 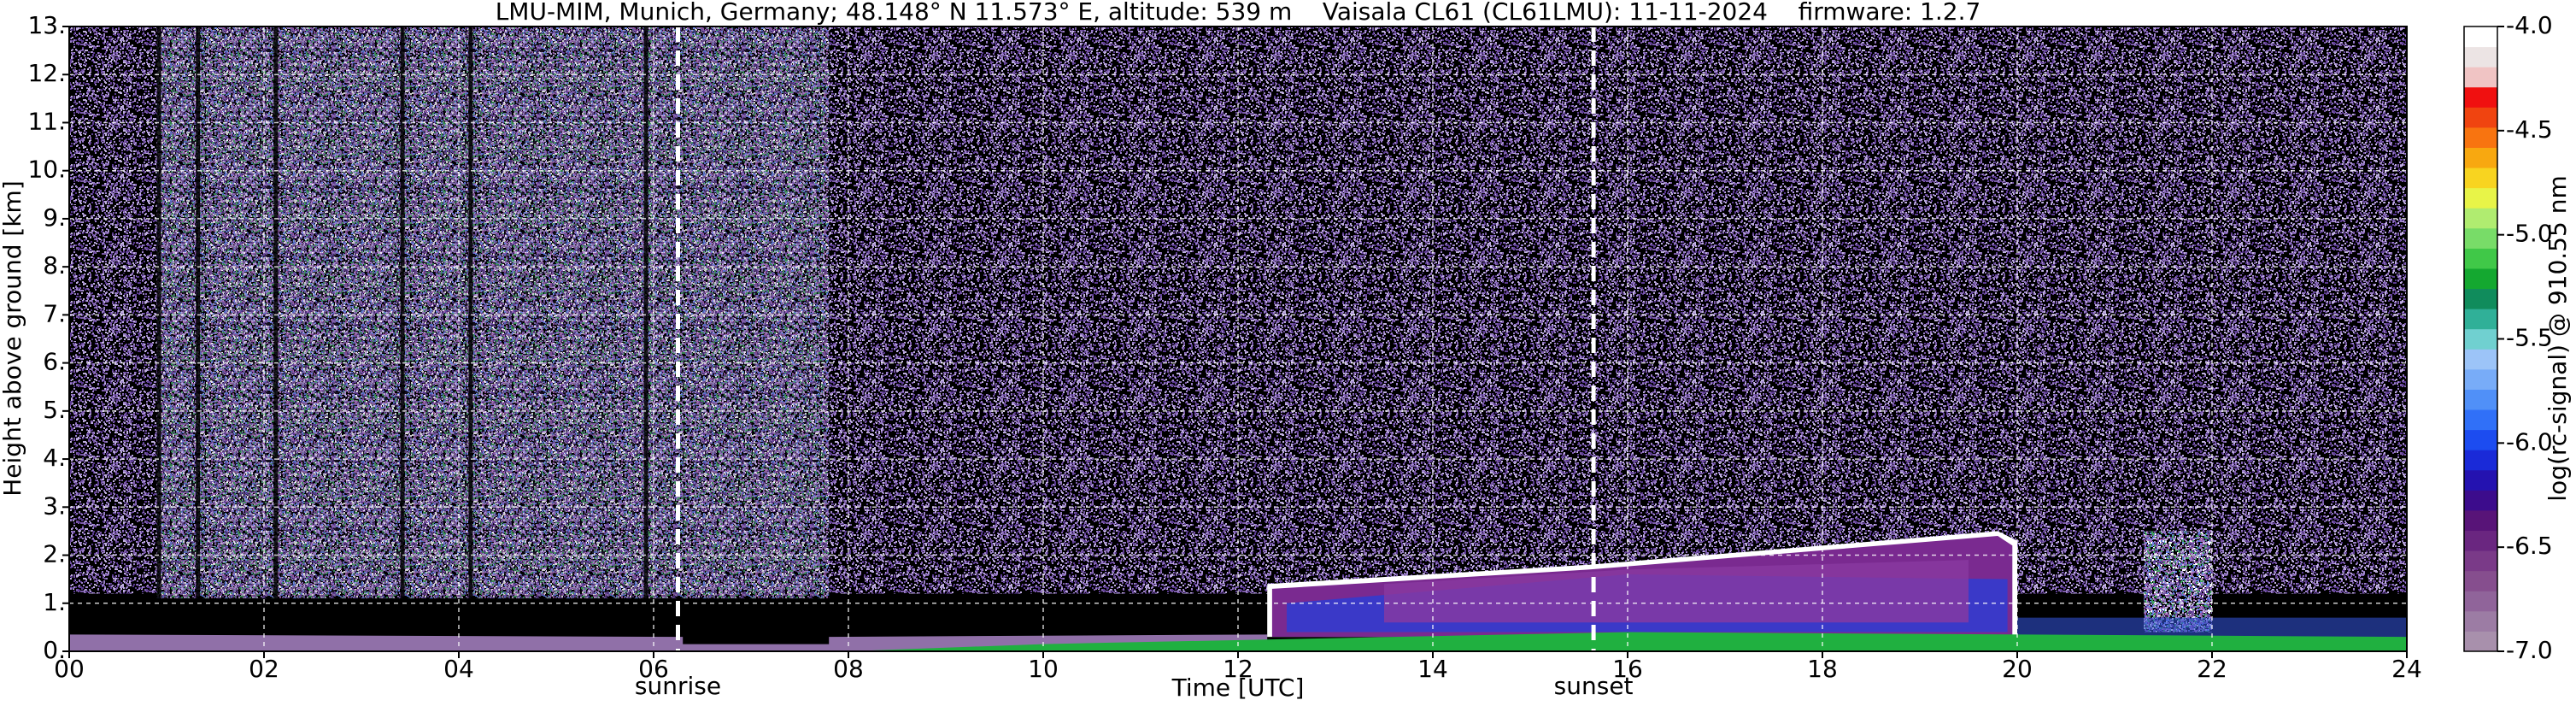 What do you see at coordinates (46, 25) in the screenshot?
I see `y-tick-label: 13.` at bounding box center [46, 25].